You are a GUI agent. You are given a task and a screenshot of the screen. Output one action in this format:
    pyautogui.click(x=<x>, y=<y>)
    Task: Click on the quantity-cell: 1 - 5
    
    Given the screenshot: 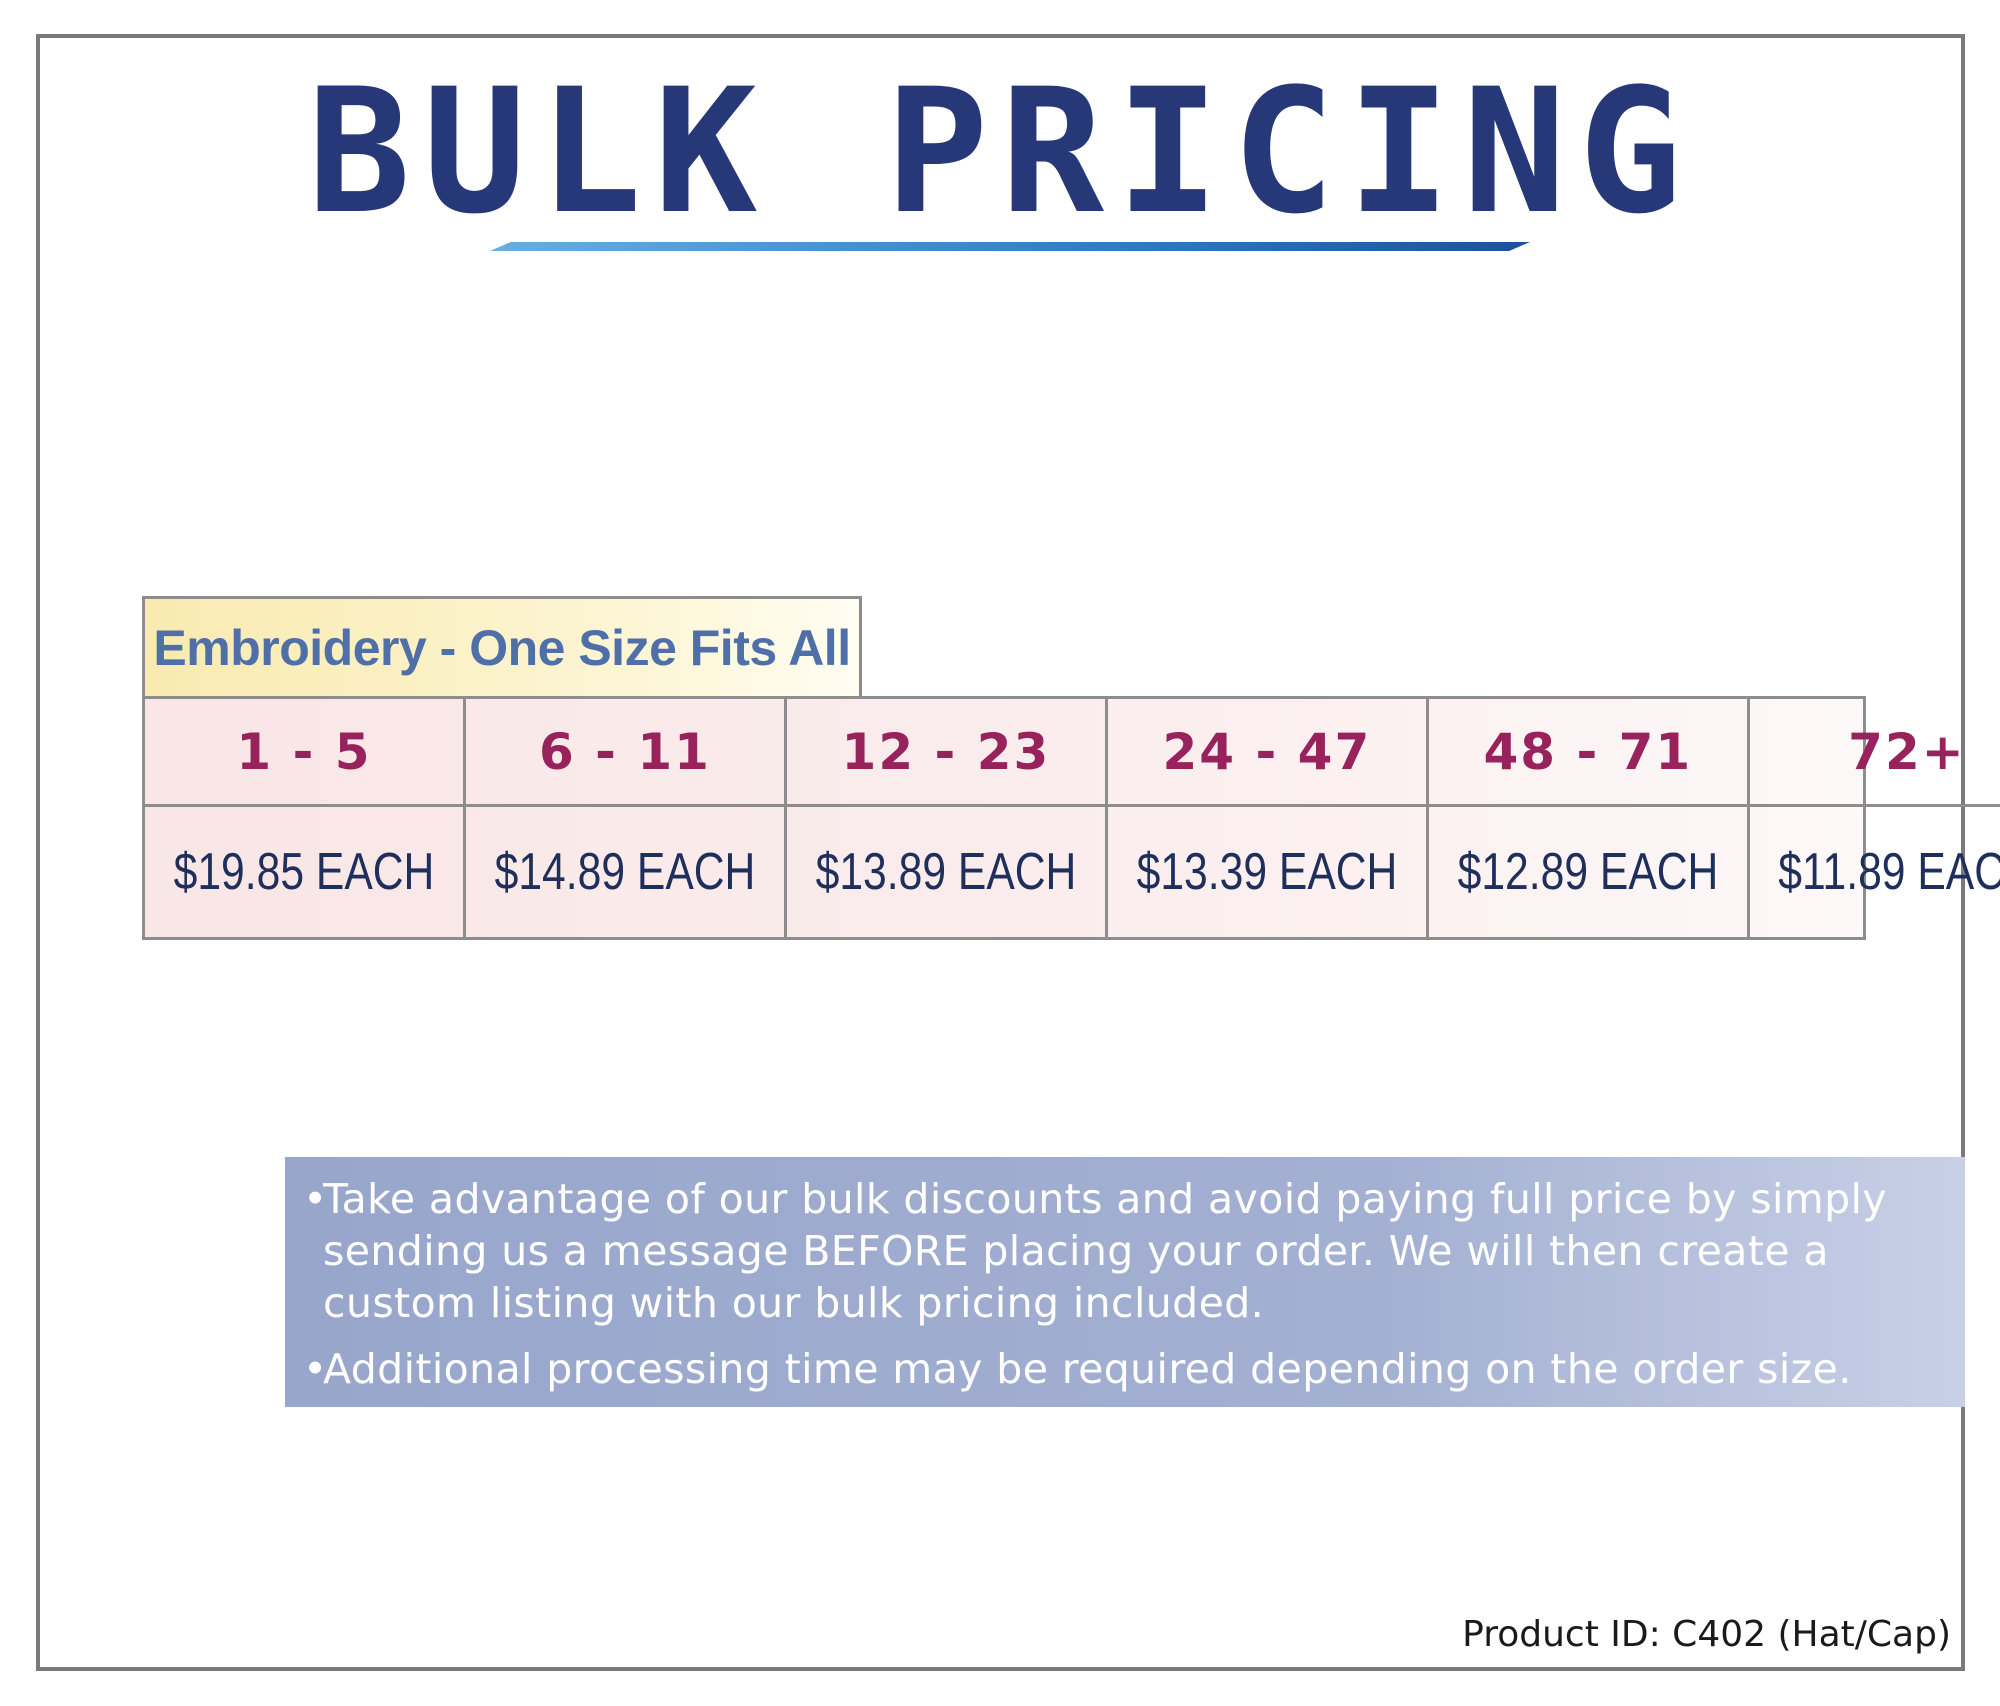 What is the action you would take?
    pyautogui.click(x=305, y=753)
    